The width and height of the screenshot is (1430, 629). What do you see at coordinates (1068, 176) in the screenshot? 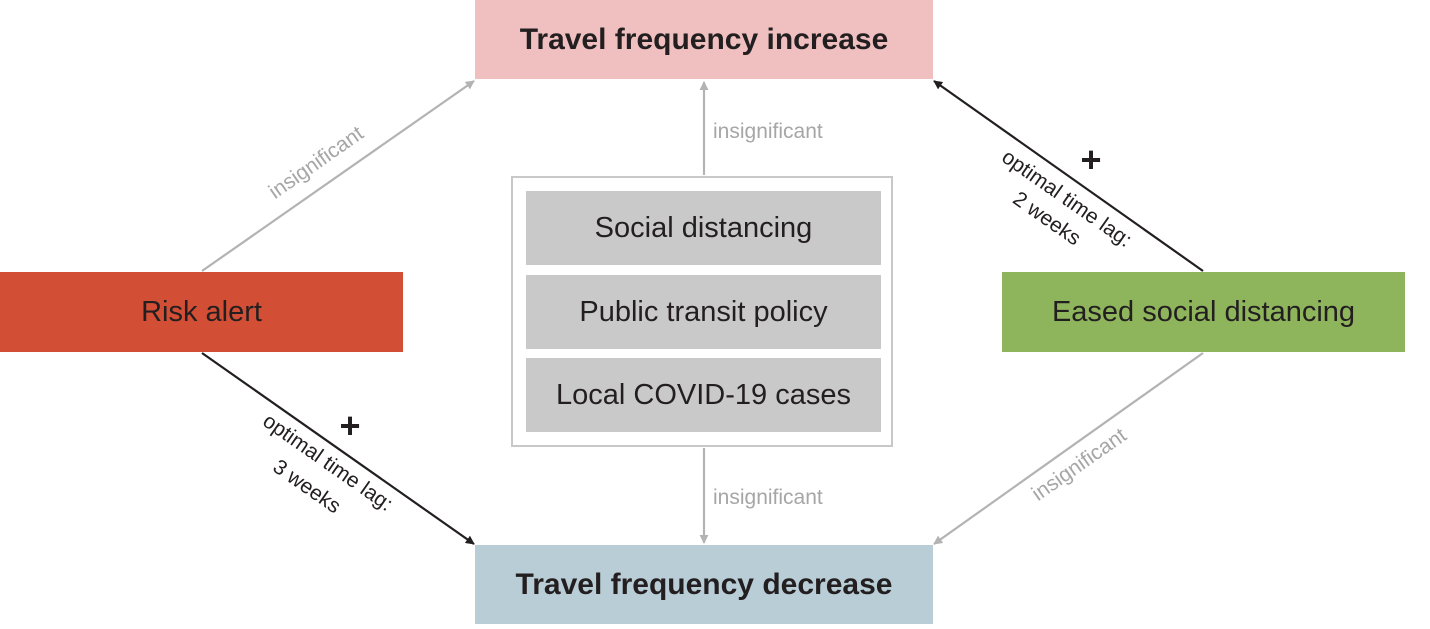
I see `edge-eased-to-increase` at bounding box center [1068, 176].